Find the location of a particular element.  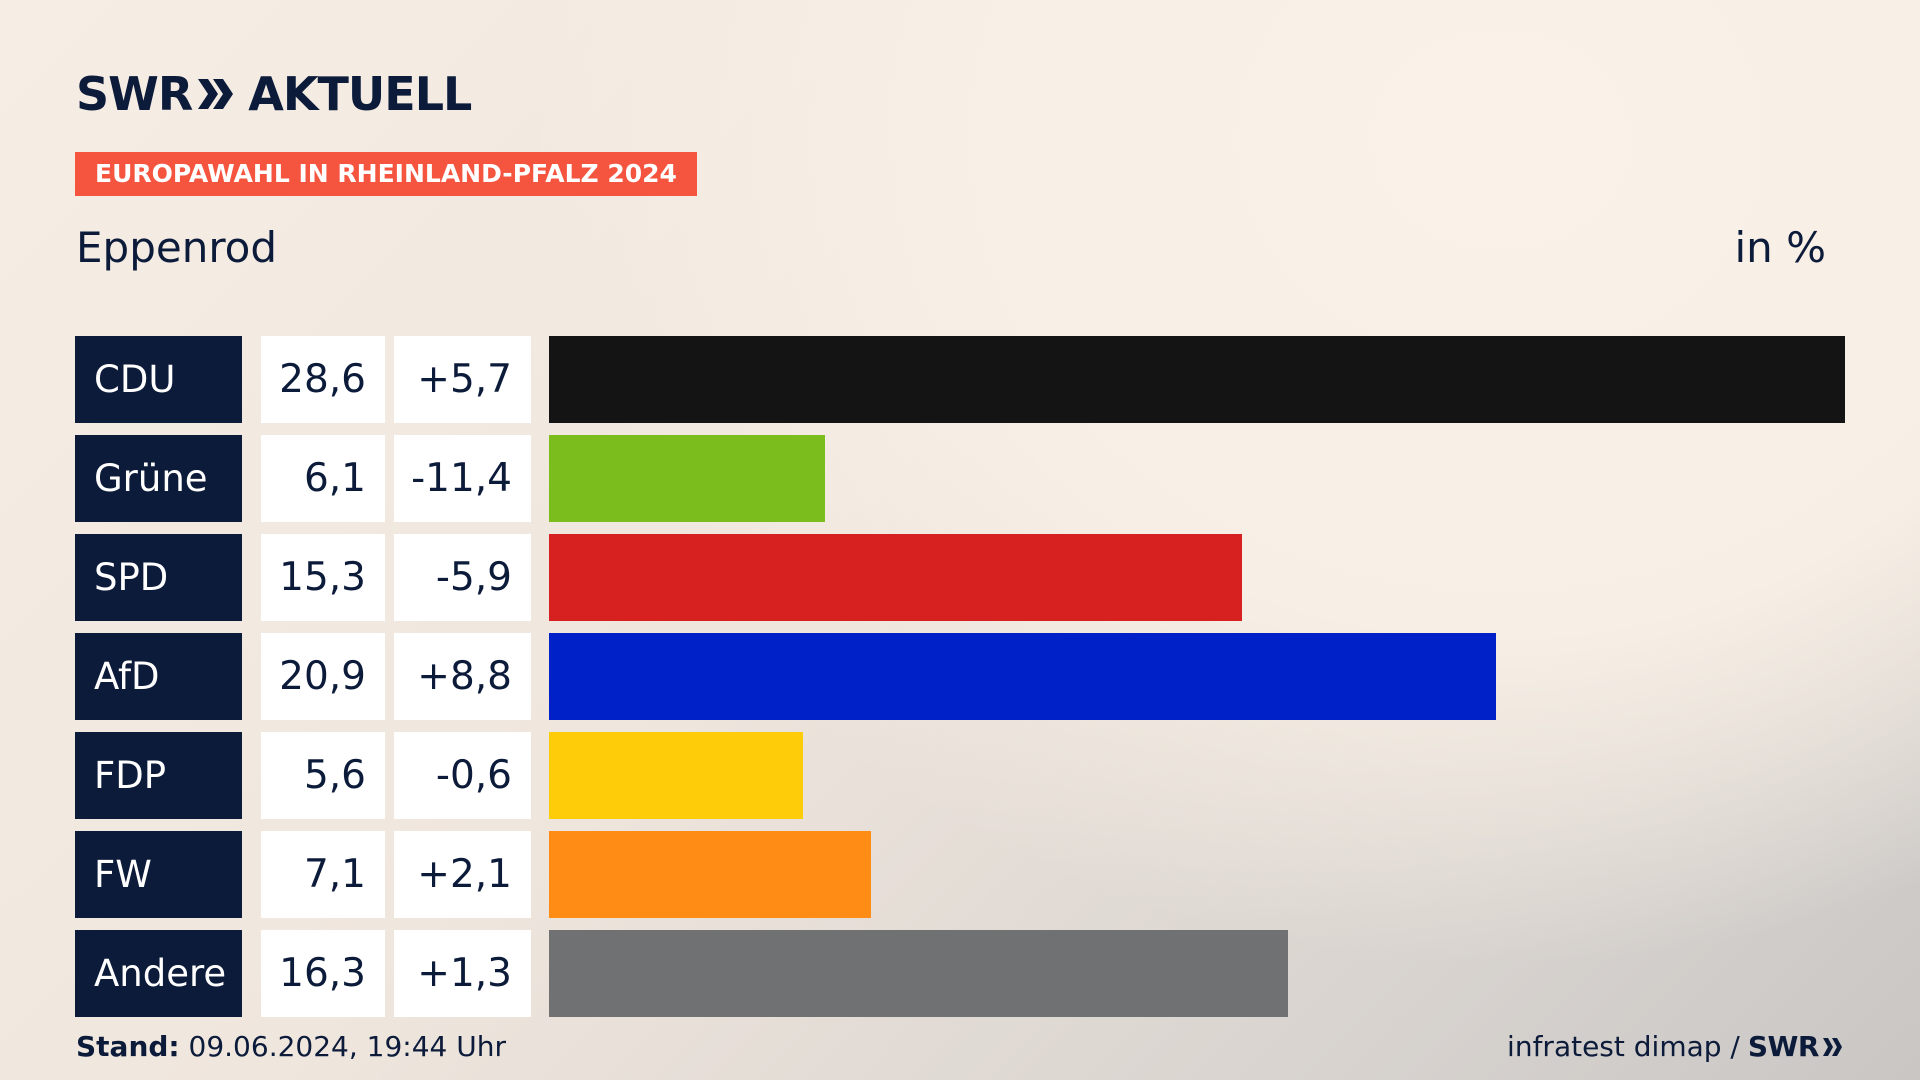

brand-aktuell: AKTUELL is located at coordinates (360, 94).